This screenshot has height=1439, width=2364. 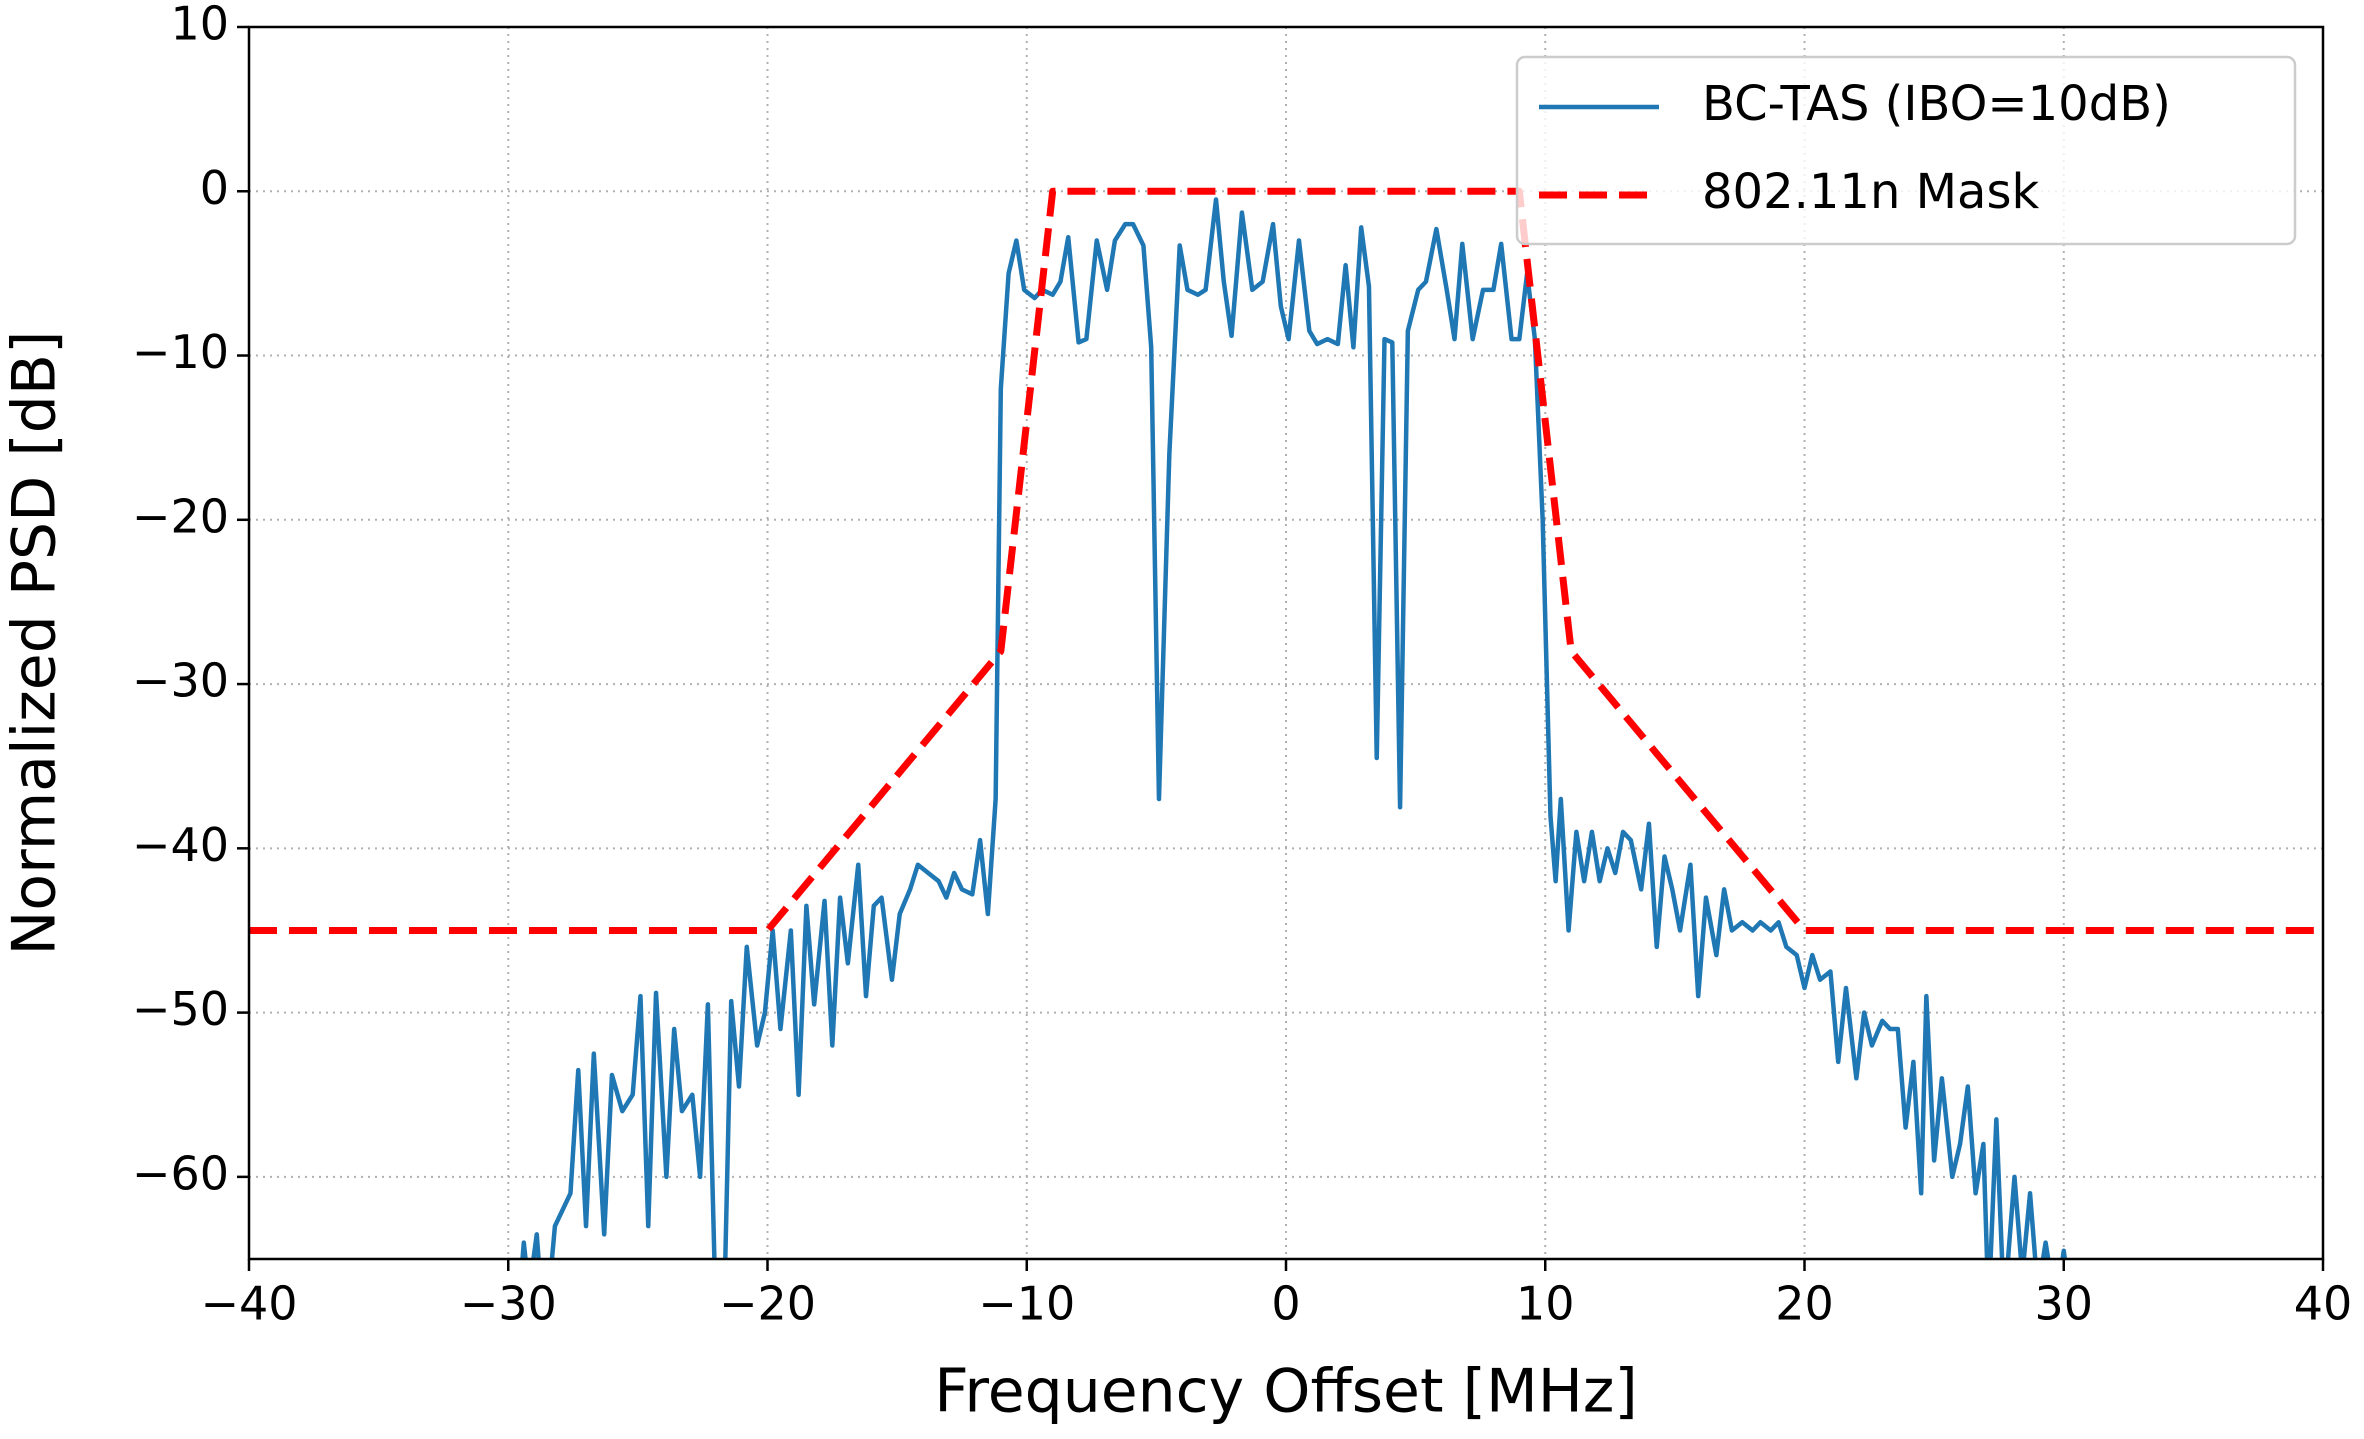 I want to click on legend-box, so click(x=1906, y=150).